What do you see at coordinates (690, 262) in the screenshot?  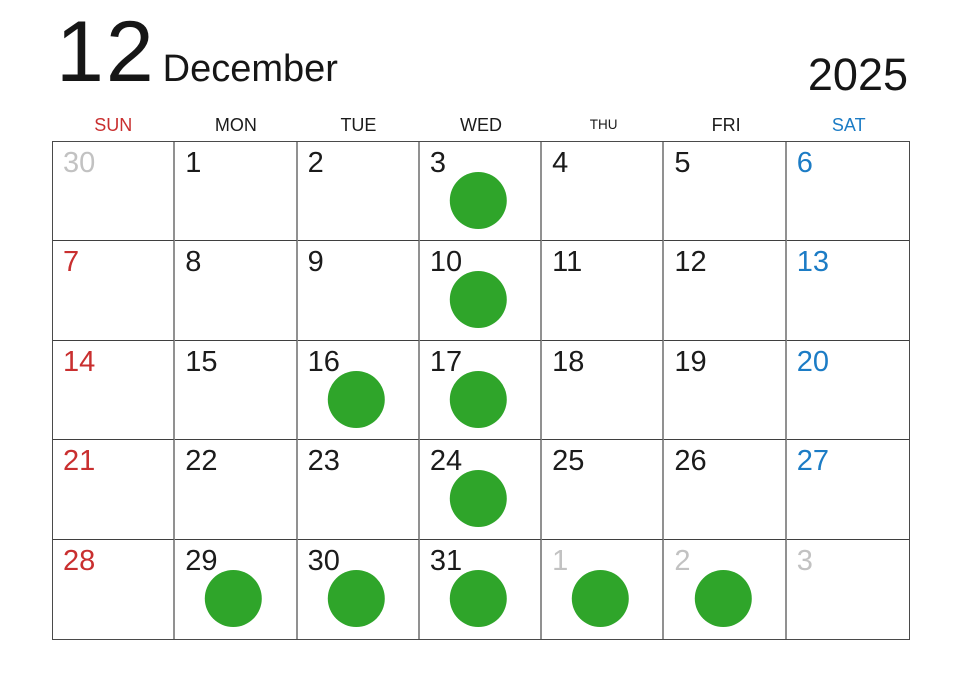 I see `day-number: 12` at bounding box center [690, 262].